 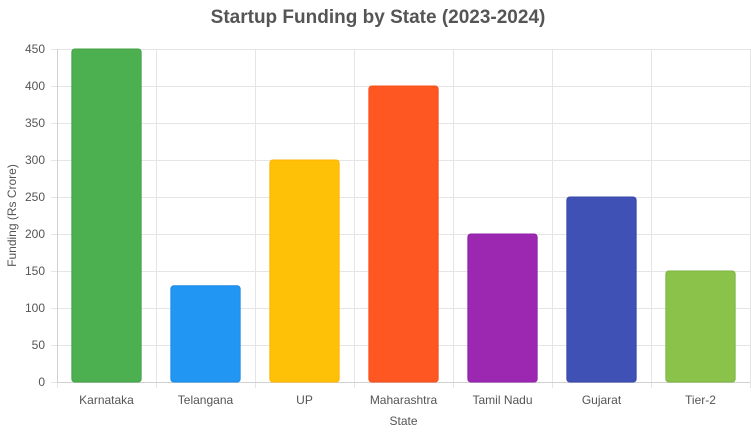 I want to click on x-tick-label: Maharashtra, so click(x=404, y=400).